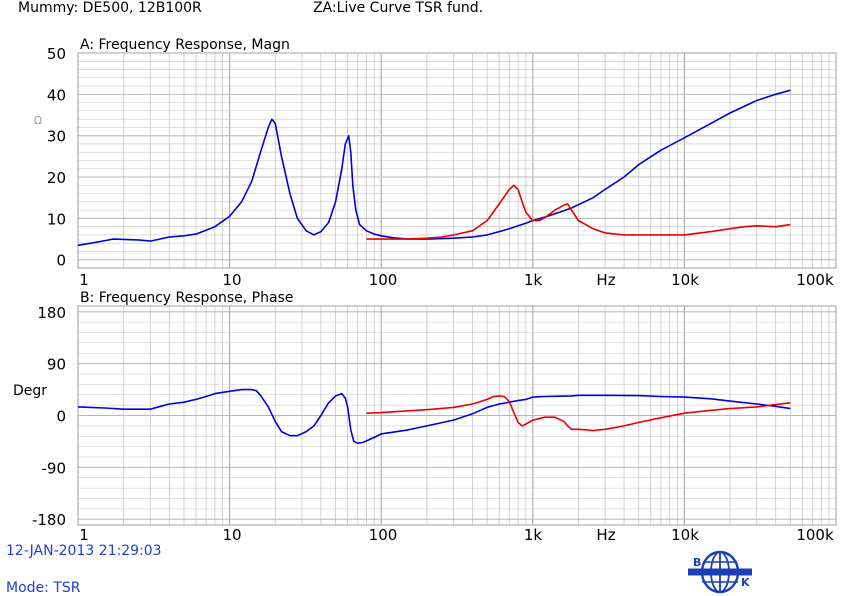 The height and width of the screenshot is (596, 842). I want to click on y-axis-label: Ω, so click(38, 120).